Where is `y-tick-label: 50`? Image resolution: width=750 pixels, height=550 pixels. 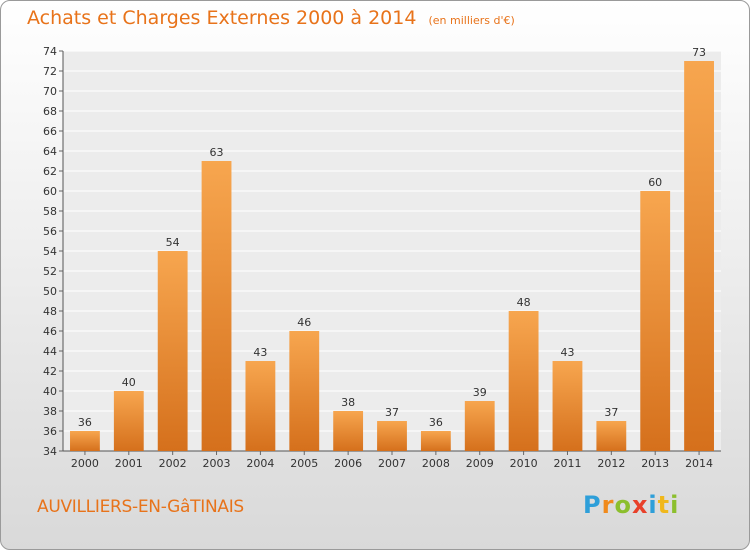
y-tick-label: 50 is located at coordinates (50, 291).